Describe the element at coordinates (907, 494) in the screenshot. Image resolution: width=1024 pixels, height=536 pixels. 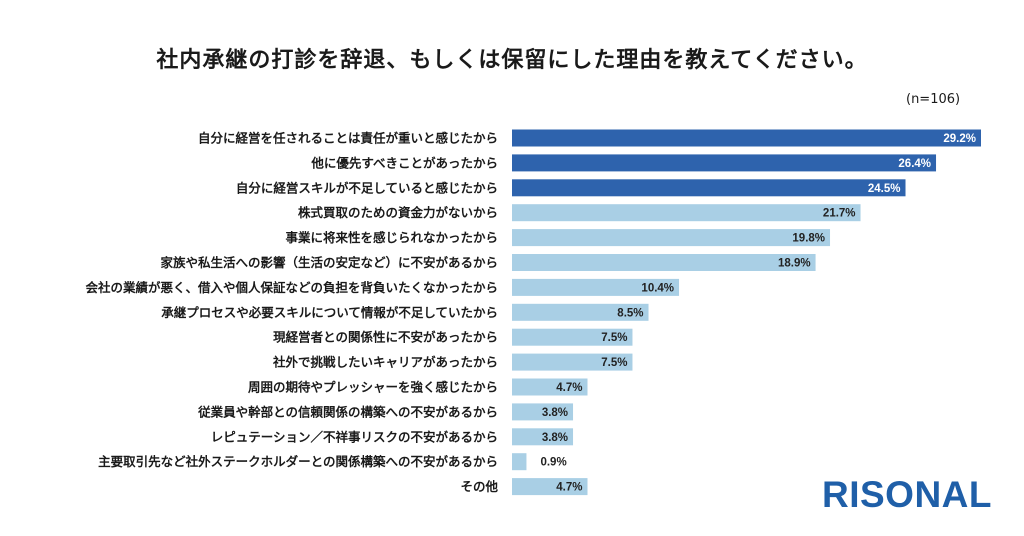
I see `risonal-logo: RISONAL` at that location.